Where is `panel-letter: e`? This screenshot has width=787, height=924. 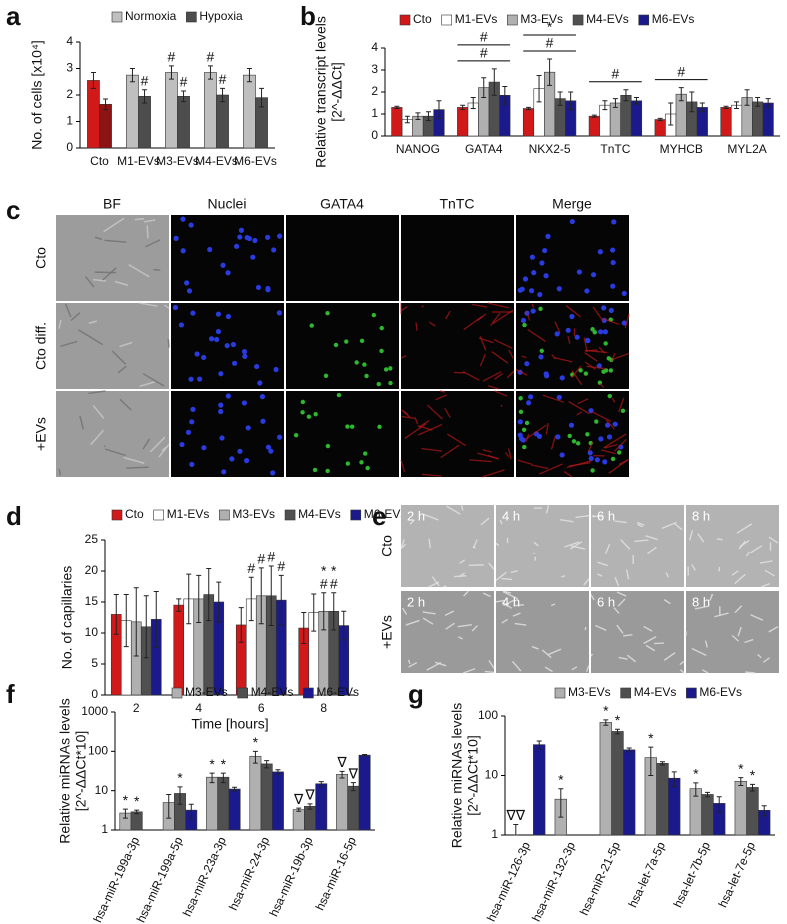
panel-letter: e is located at coordinates (379, 516).